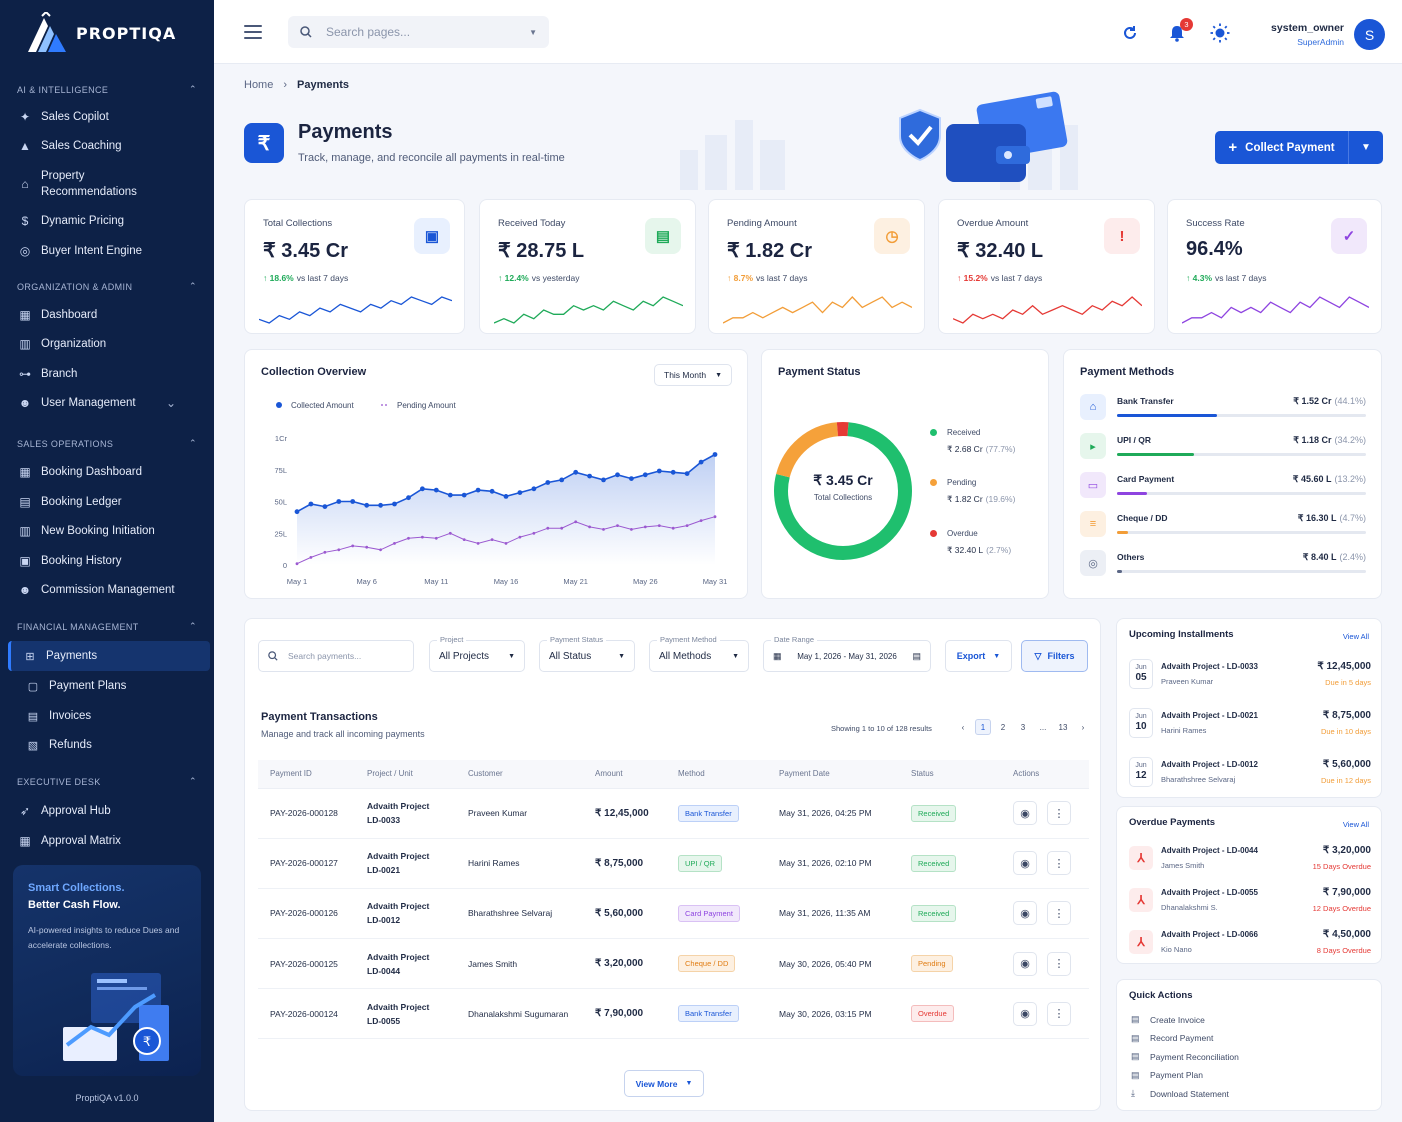 This screenshot has width=1402, height=1122. Describe the element at coordinates (113, 184) in the screenshot. I see `sidebar-item-property-recommendations: ⌂ Property Recommendations` at that location.